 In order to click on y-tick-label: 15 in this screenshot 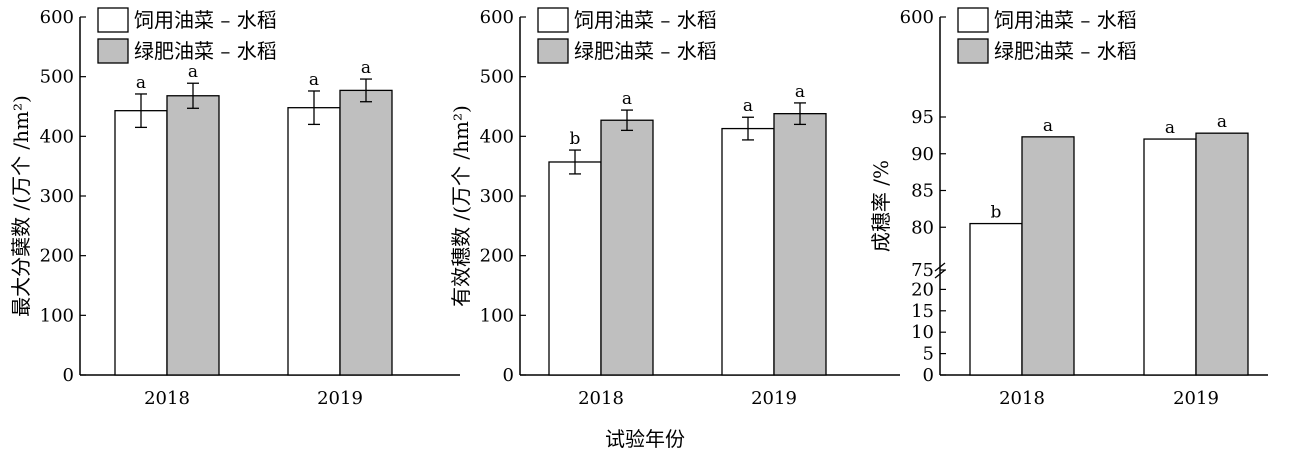, I will do `click(922, 311)`.